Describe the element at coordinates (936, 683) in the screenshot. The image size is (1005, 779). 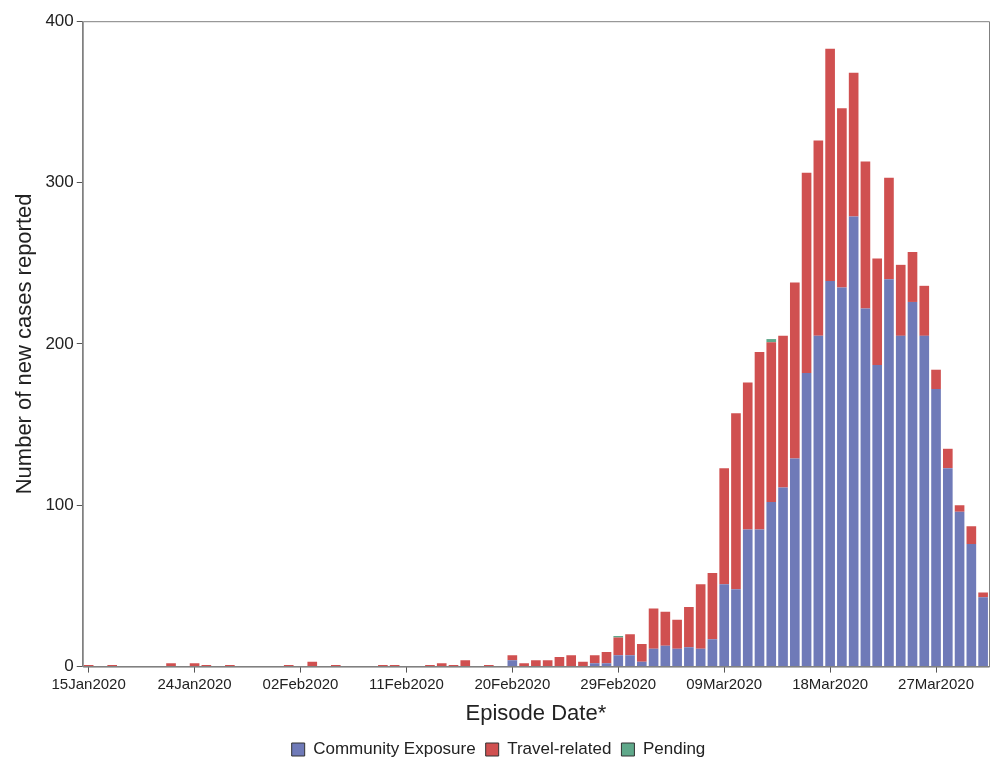
I see `x-tick-label: 27Mar2020` at that location.